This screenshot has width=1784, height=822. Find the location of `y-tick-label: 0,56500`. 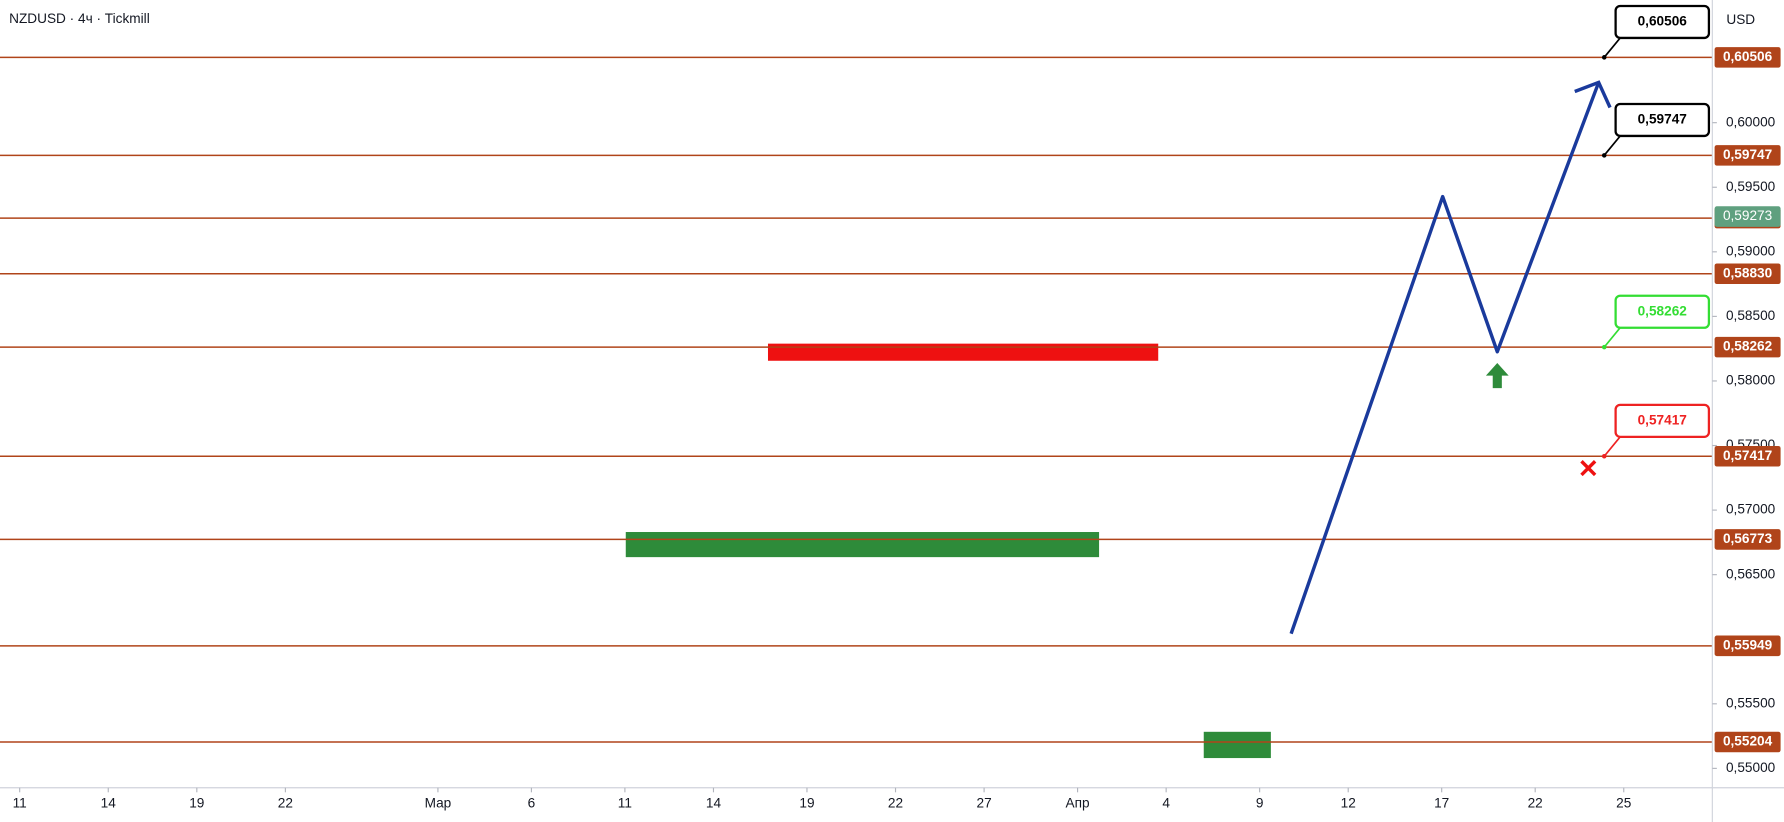

y-tick-label: 0,56500 is located at coordinates (1751, 573).